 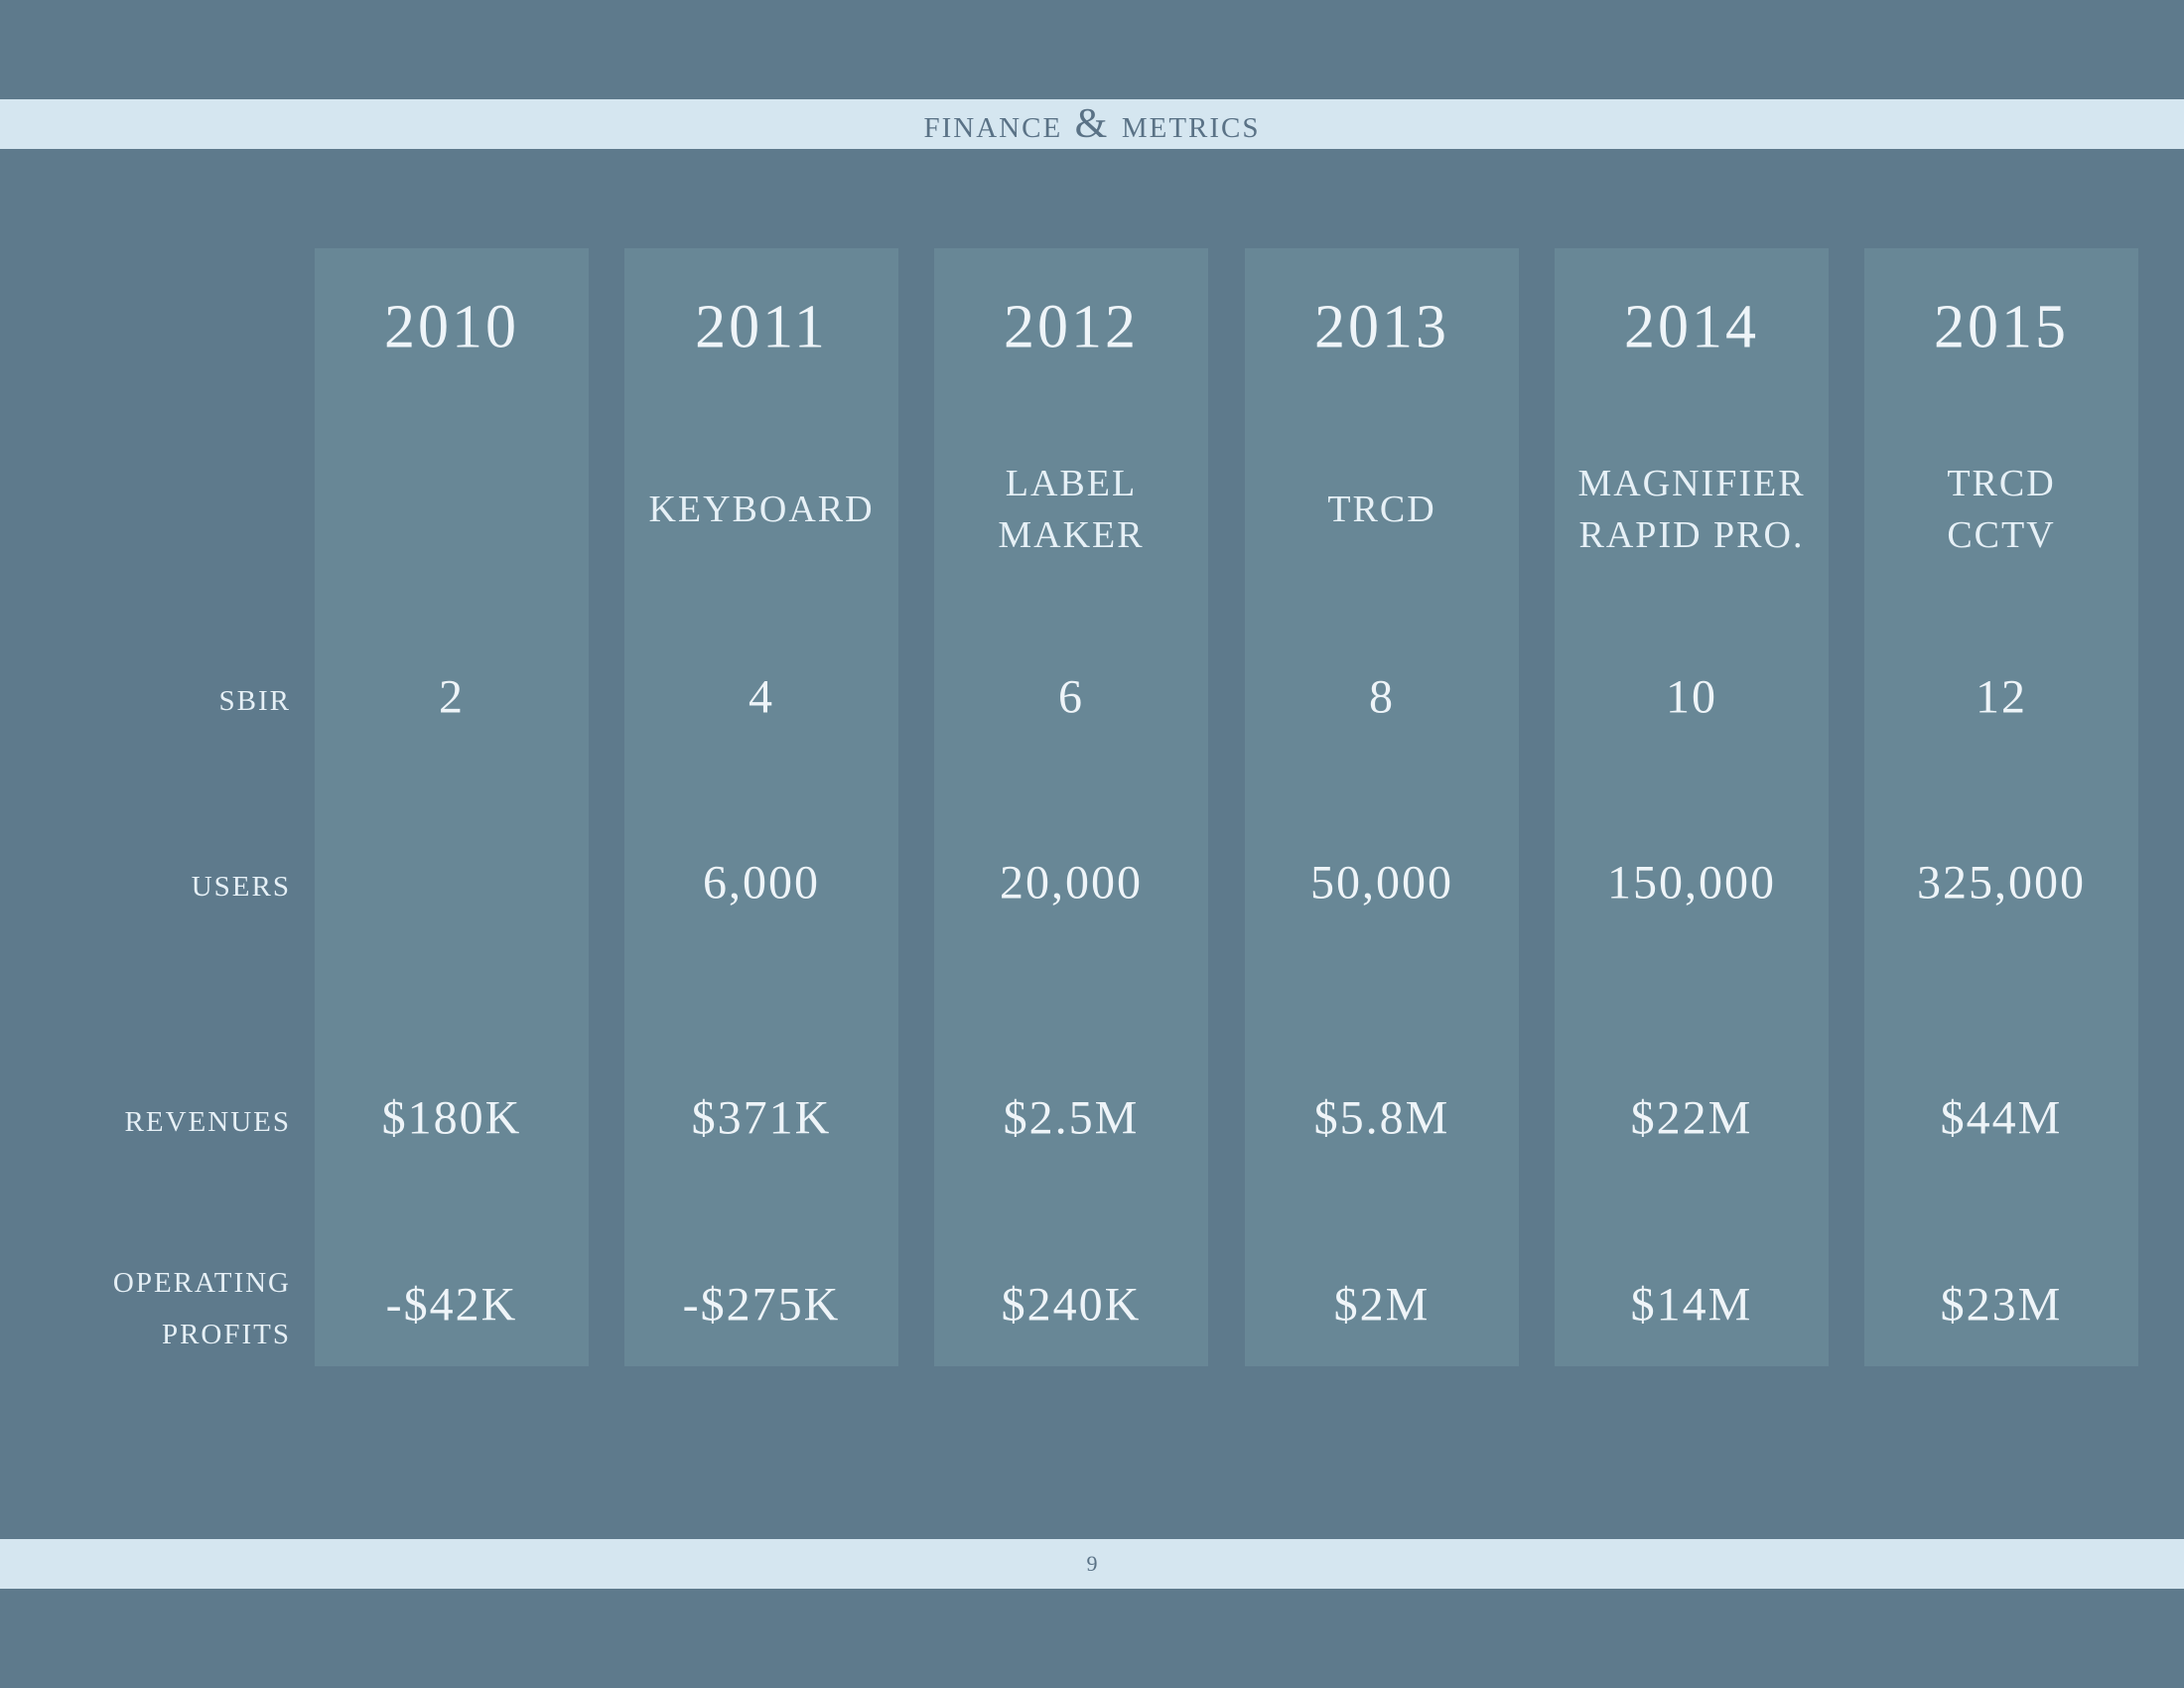 What do you see at coordinates (2001, 697) in the screenshot?
I see `sbir-value: 12` at bounding box center [2001, 697].